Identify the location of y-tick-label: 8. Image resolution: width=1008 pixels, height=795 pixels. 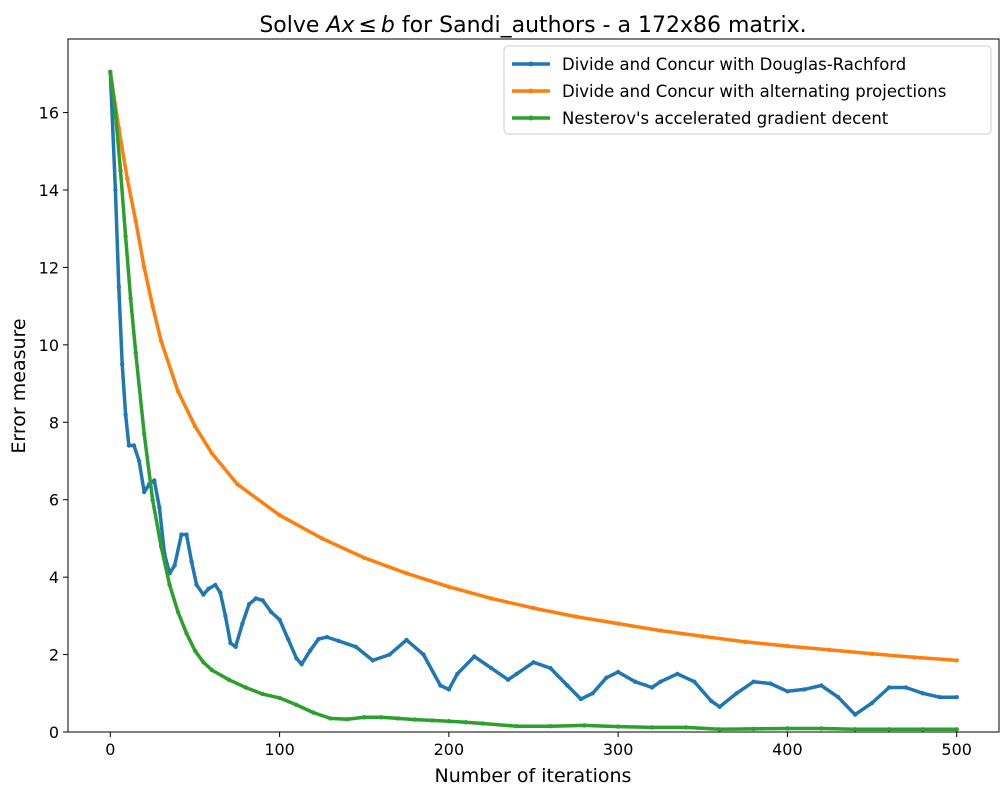
(54, 422).